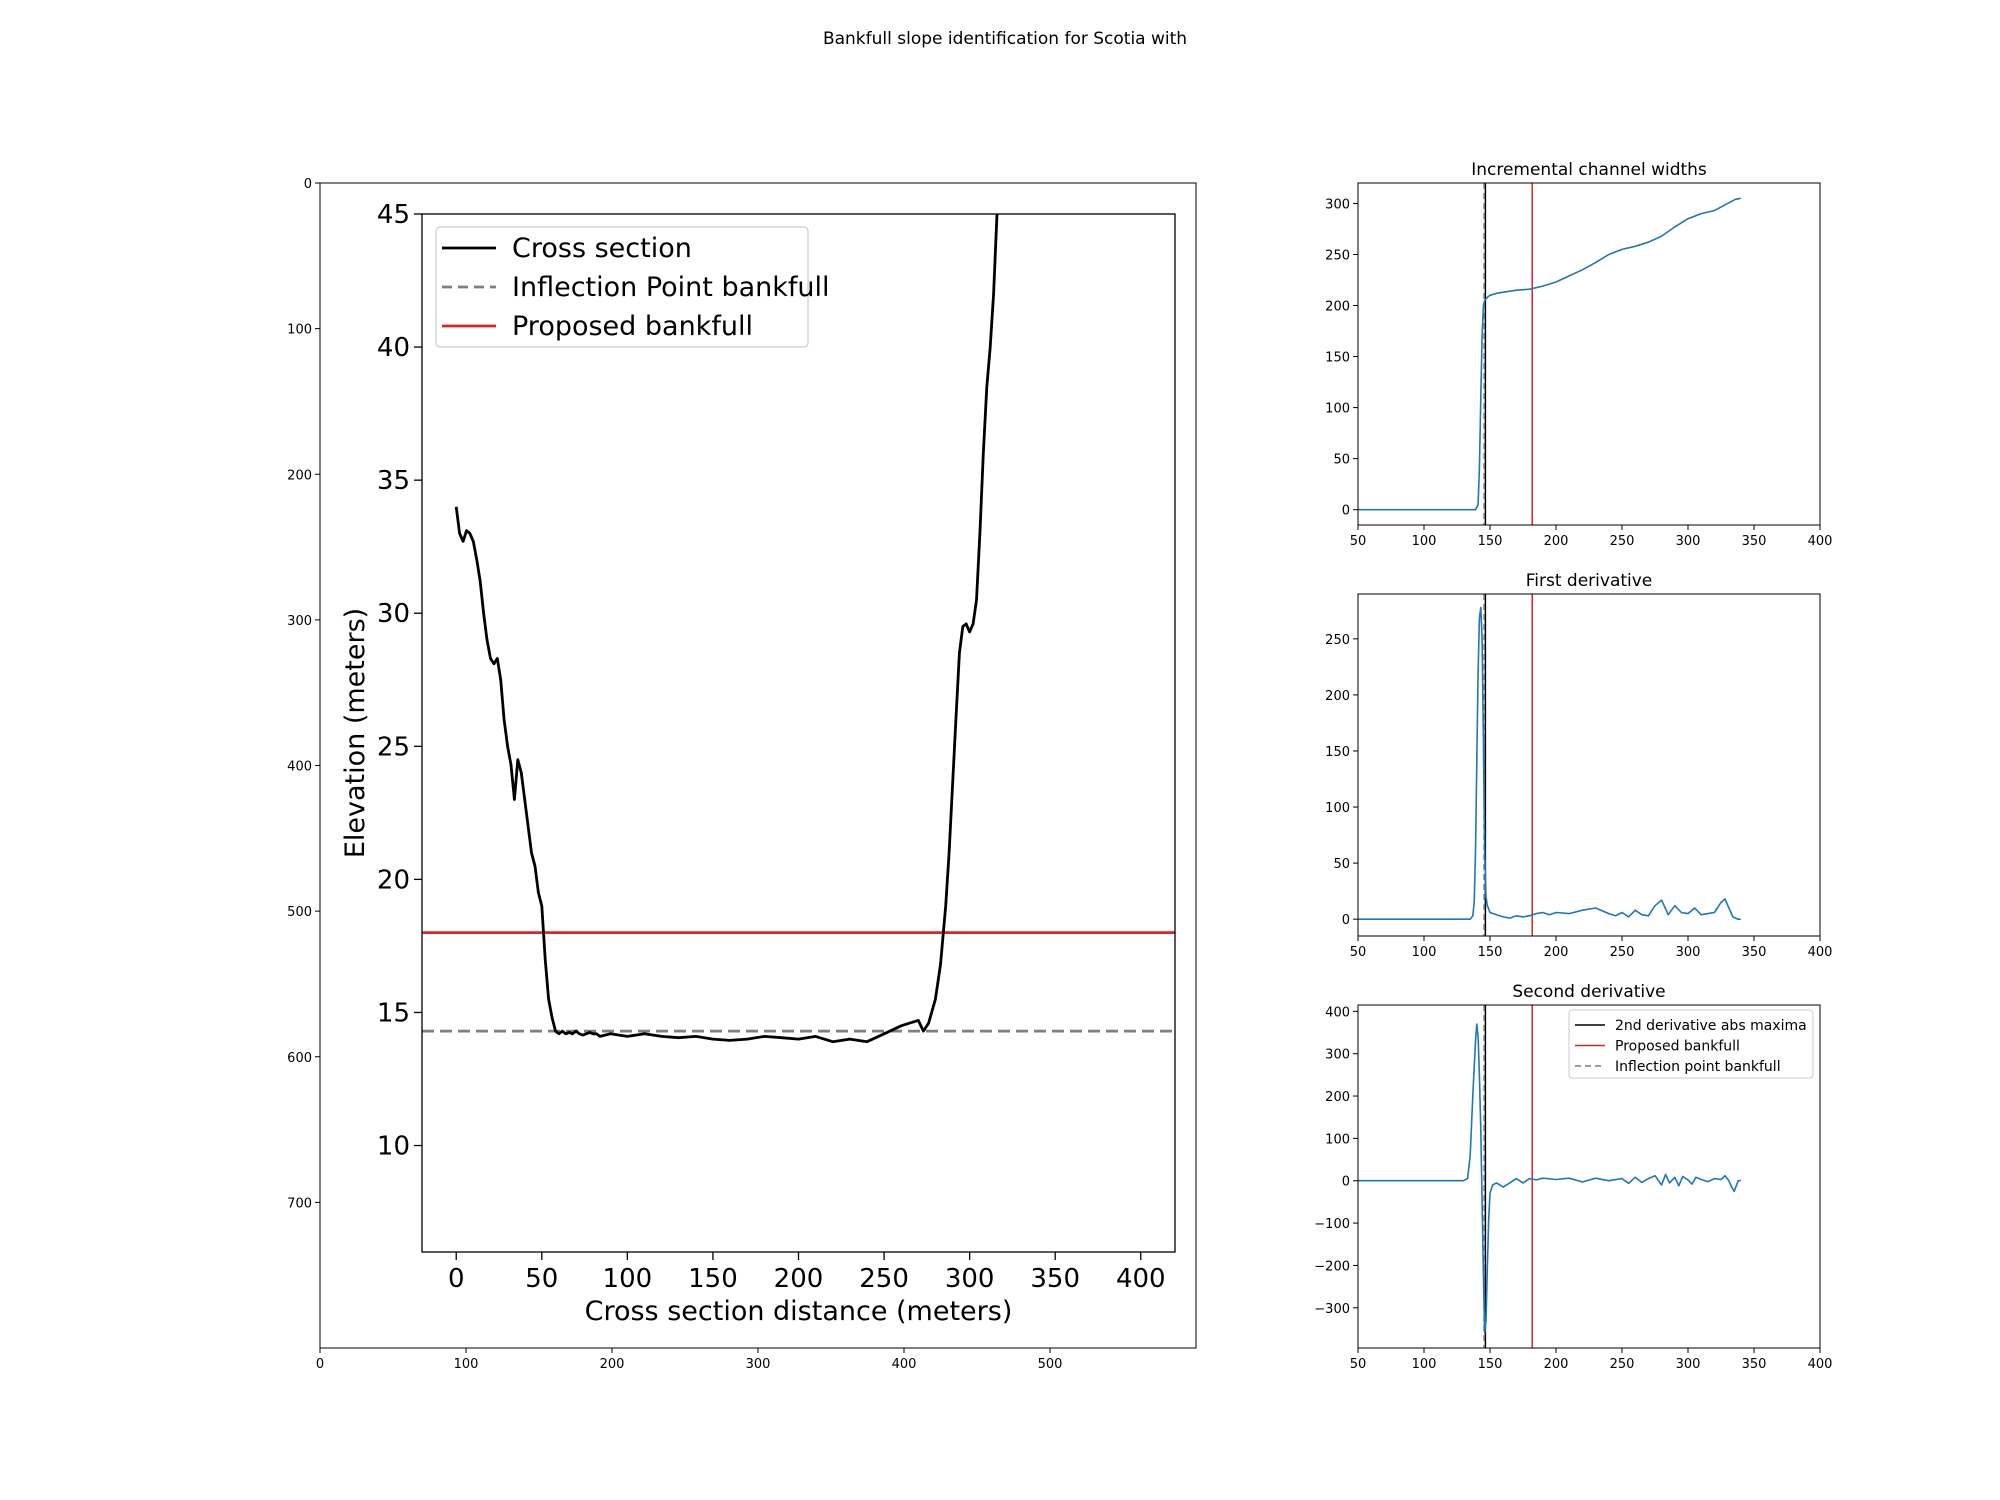  I want to click on frame-y-tick-label: 500, so click(299, 912).